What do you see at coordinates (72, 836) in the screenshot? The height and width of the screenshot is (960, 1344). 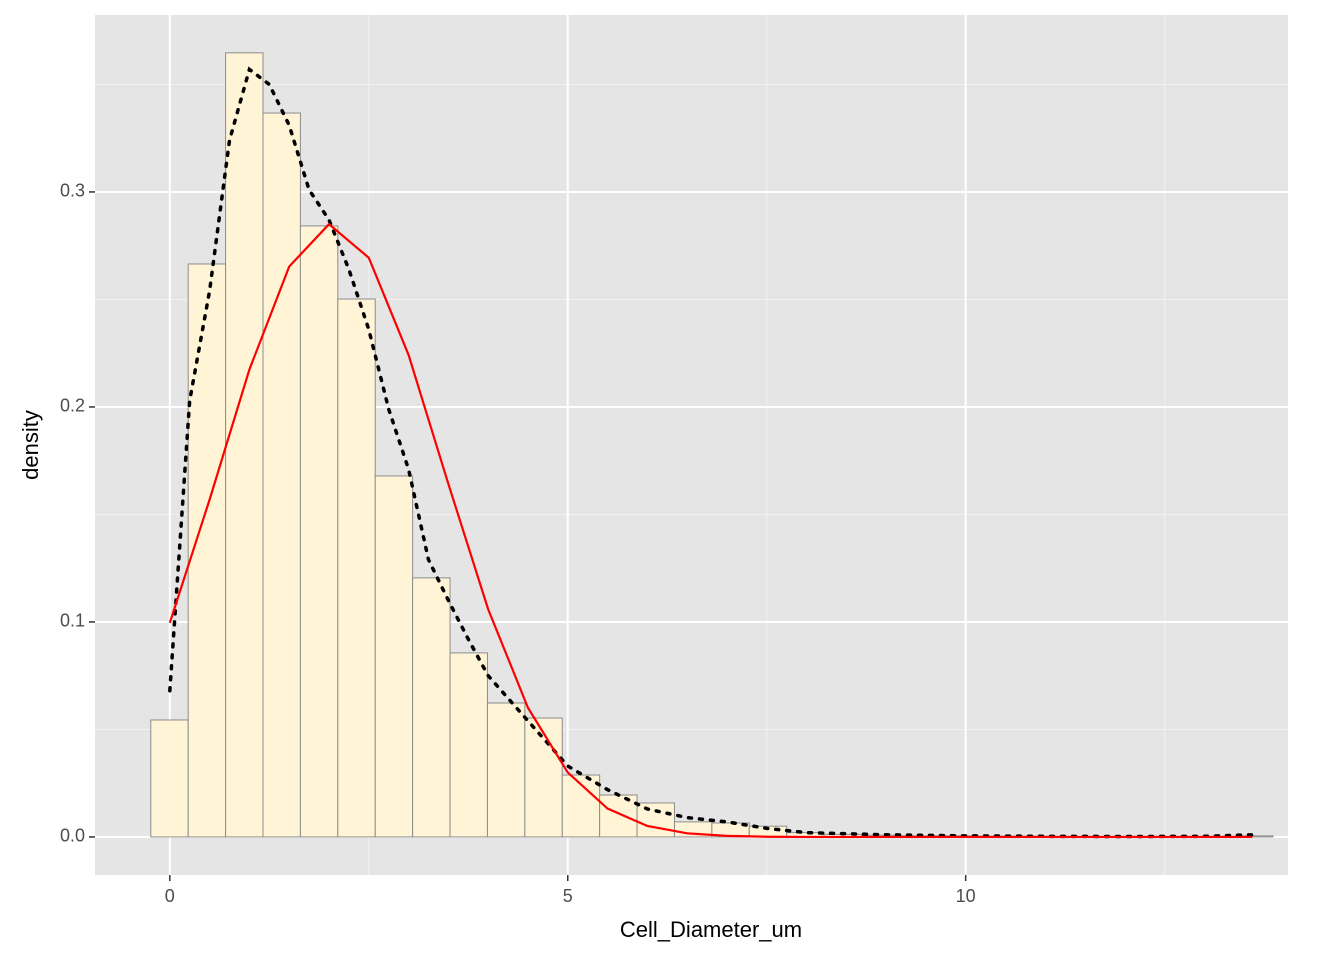 I see `y-tick-label: 0.0` at bounding box center [72, 836].